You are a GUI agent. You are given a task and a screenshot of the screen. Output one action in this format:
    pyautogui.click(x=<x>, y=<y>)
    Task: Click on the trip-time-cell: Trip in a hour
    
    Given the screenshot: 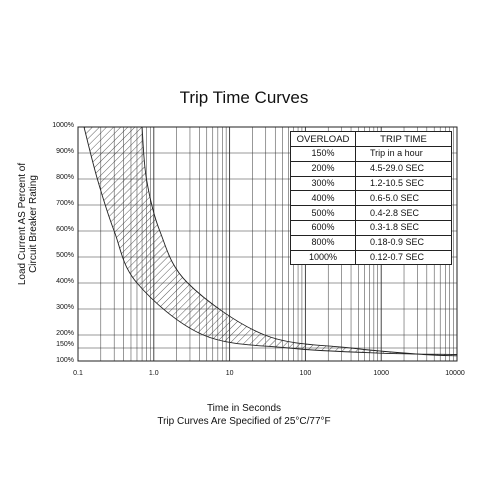 What is the action you would take?
    pyautogui.click(x=403, y=154)
    